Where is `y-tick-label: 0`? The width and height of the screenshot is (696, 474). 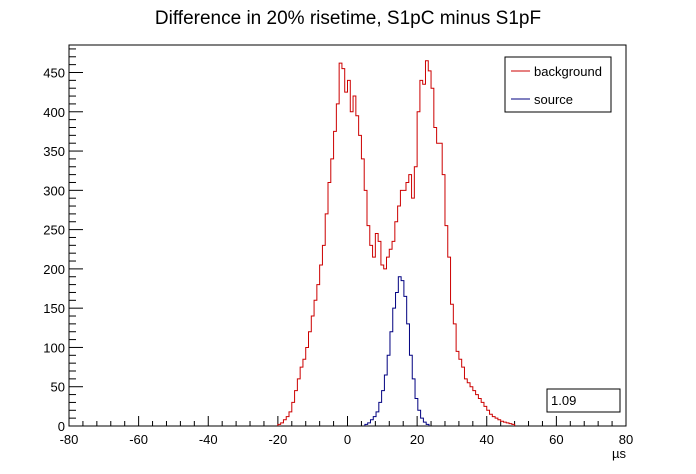
y-tick-label: 0 is located at coordinates (61, 426).